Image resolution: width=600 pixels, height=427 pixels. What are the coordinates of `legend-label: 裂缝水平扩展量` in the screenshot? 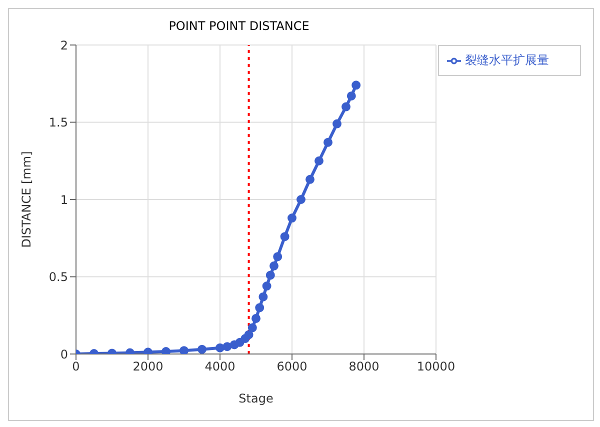 It's located at (507, 60).